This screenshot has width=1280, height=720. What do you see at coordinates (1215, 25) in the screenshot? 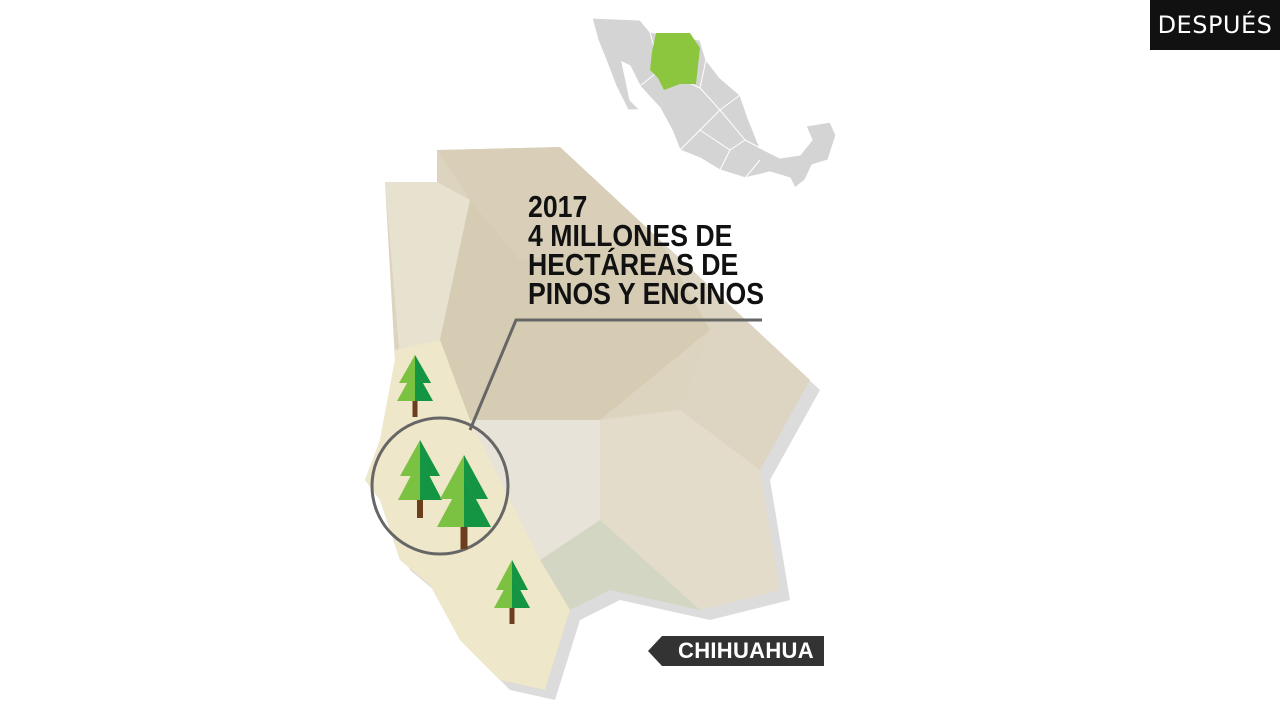
I see `after-badge: DESPUÉS` at bounding box center [1215, 25].